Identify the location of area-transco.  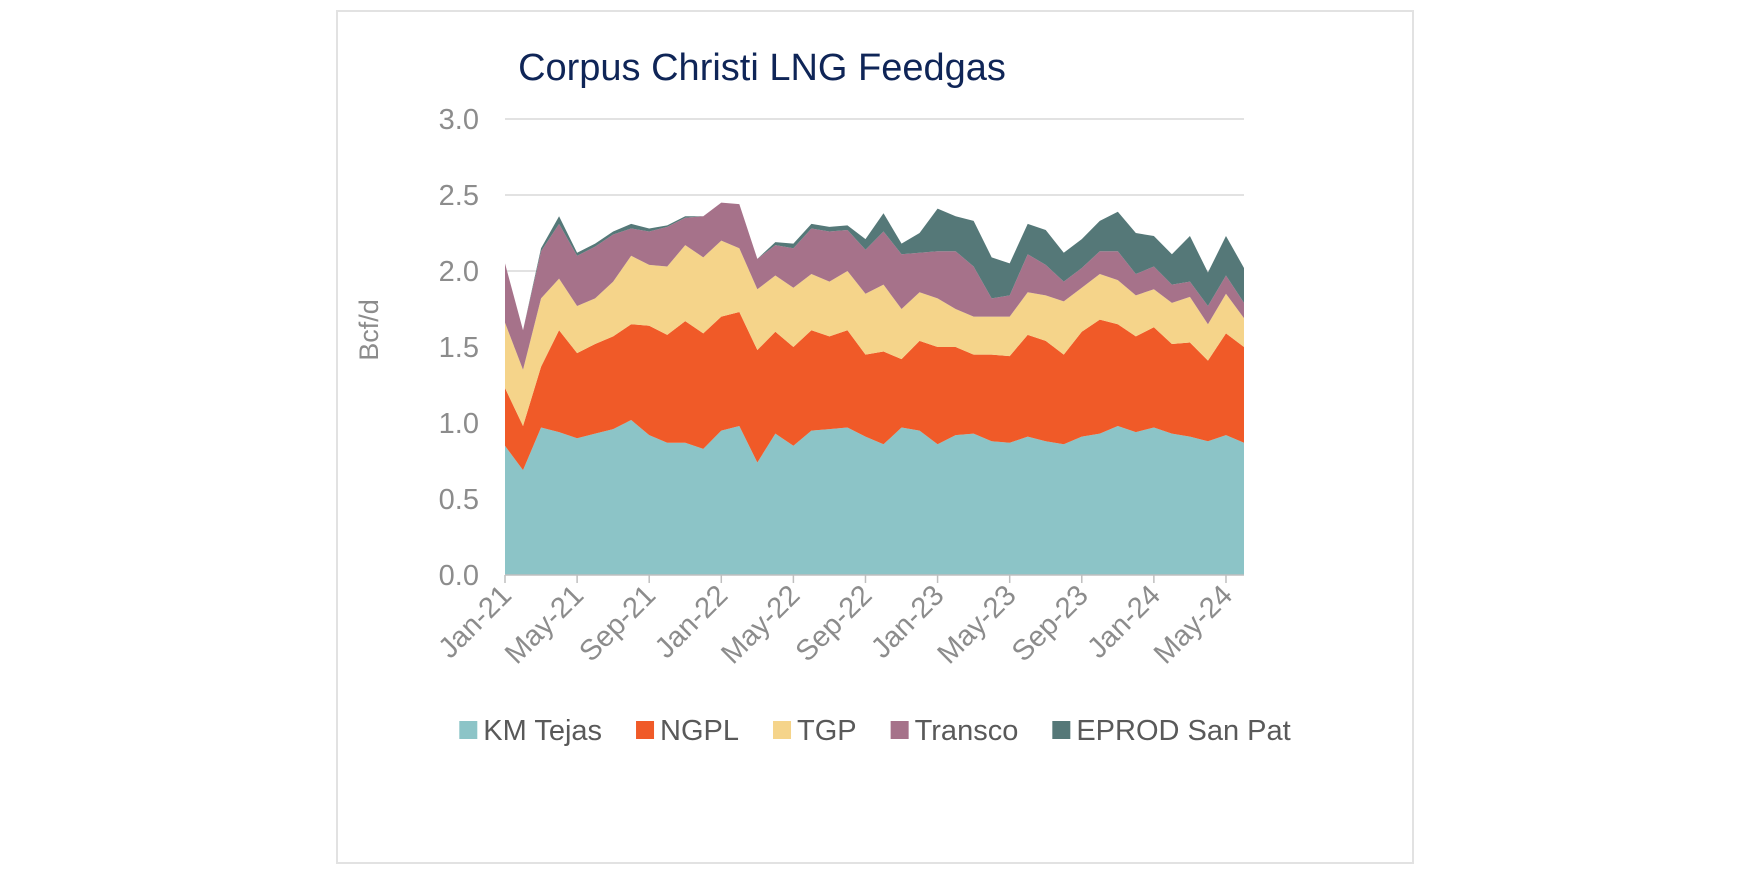
(874, 286).